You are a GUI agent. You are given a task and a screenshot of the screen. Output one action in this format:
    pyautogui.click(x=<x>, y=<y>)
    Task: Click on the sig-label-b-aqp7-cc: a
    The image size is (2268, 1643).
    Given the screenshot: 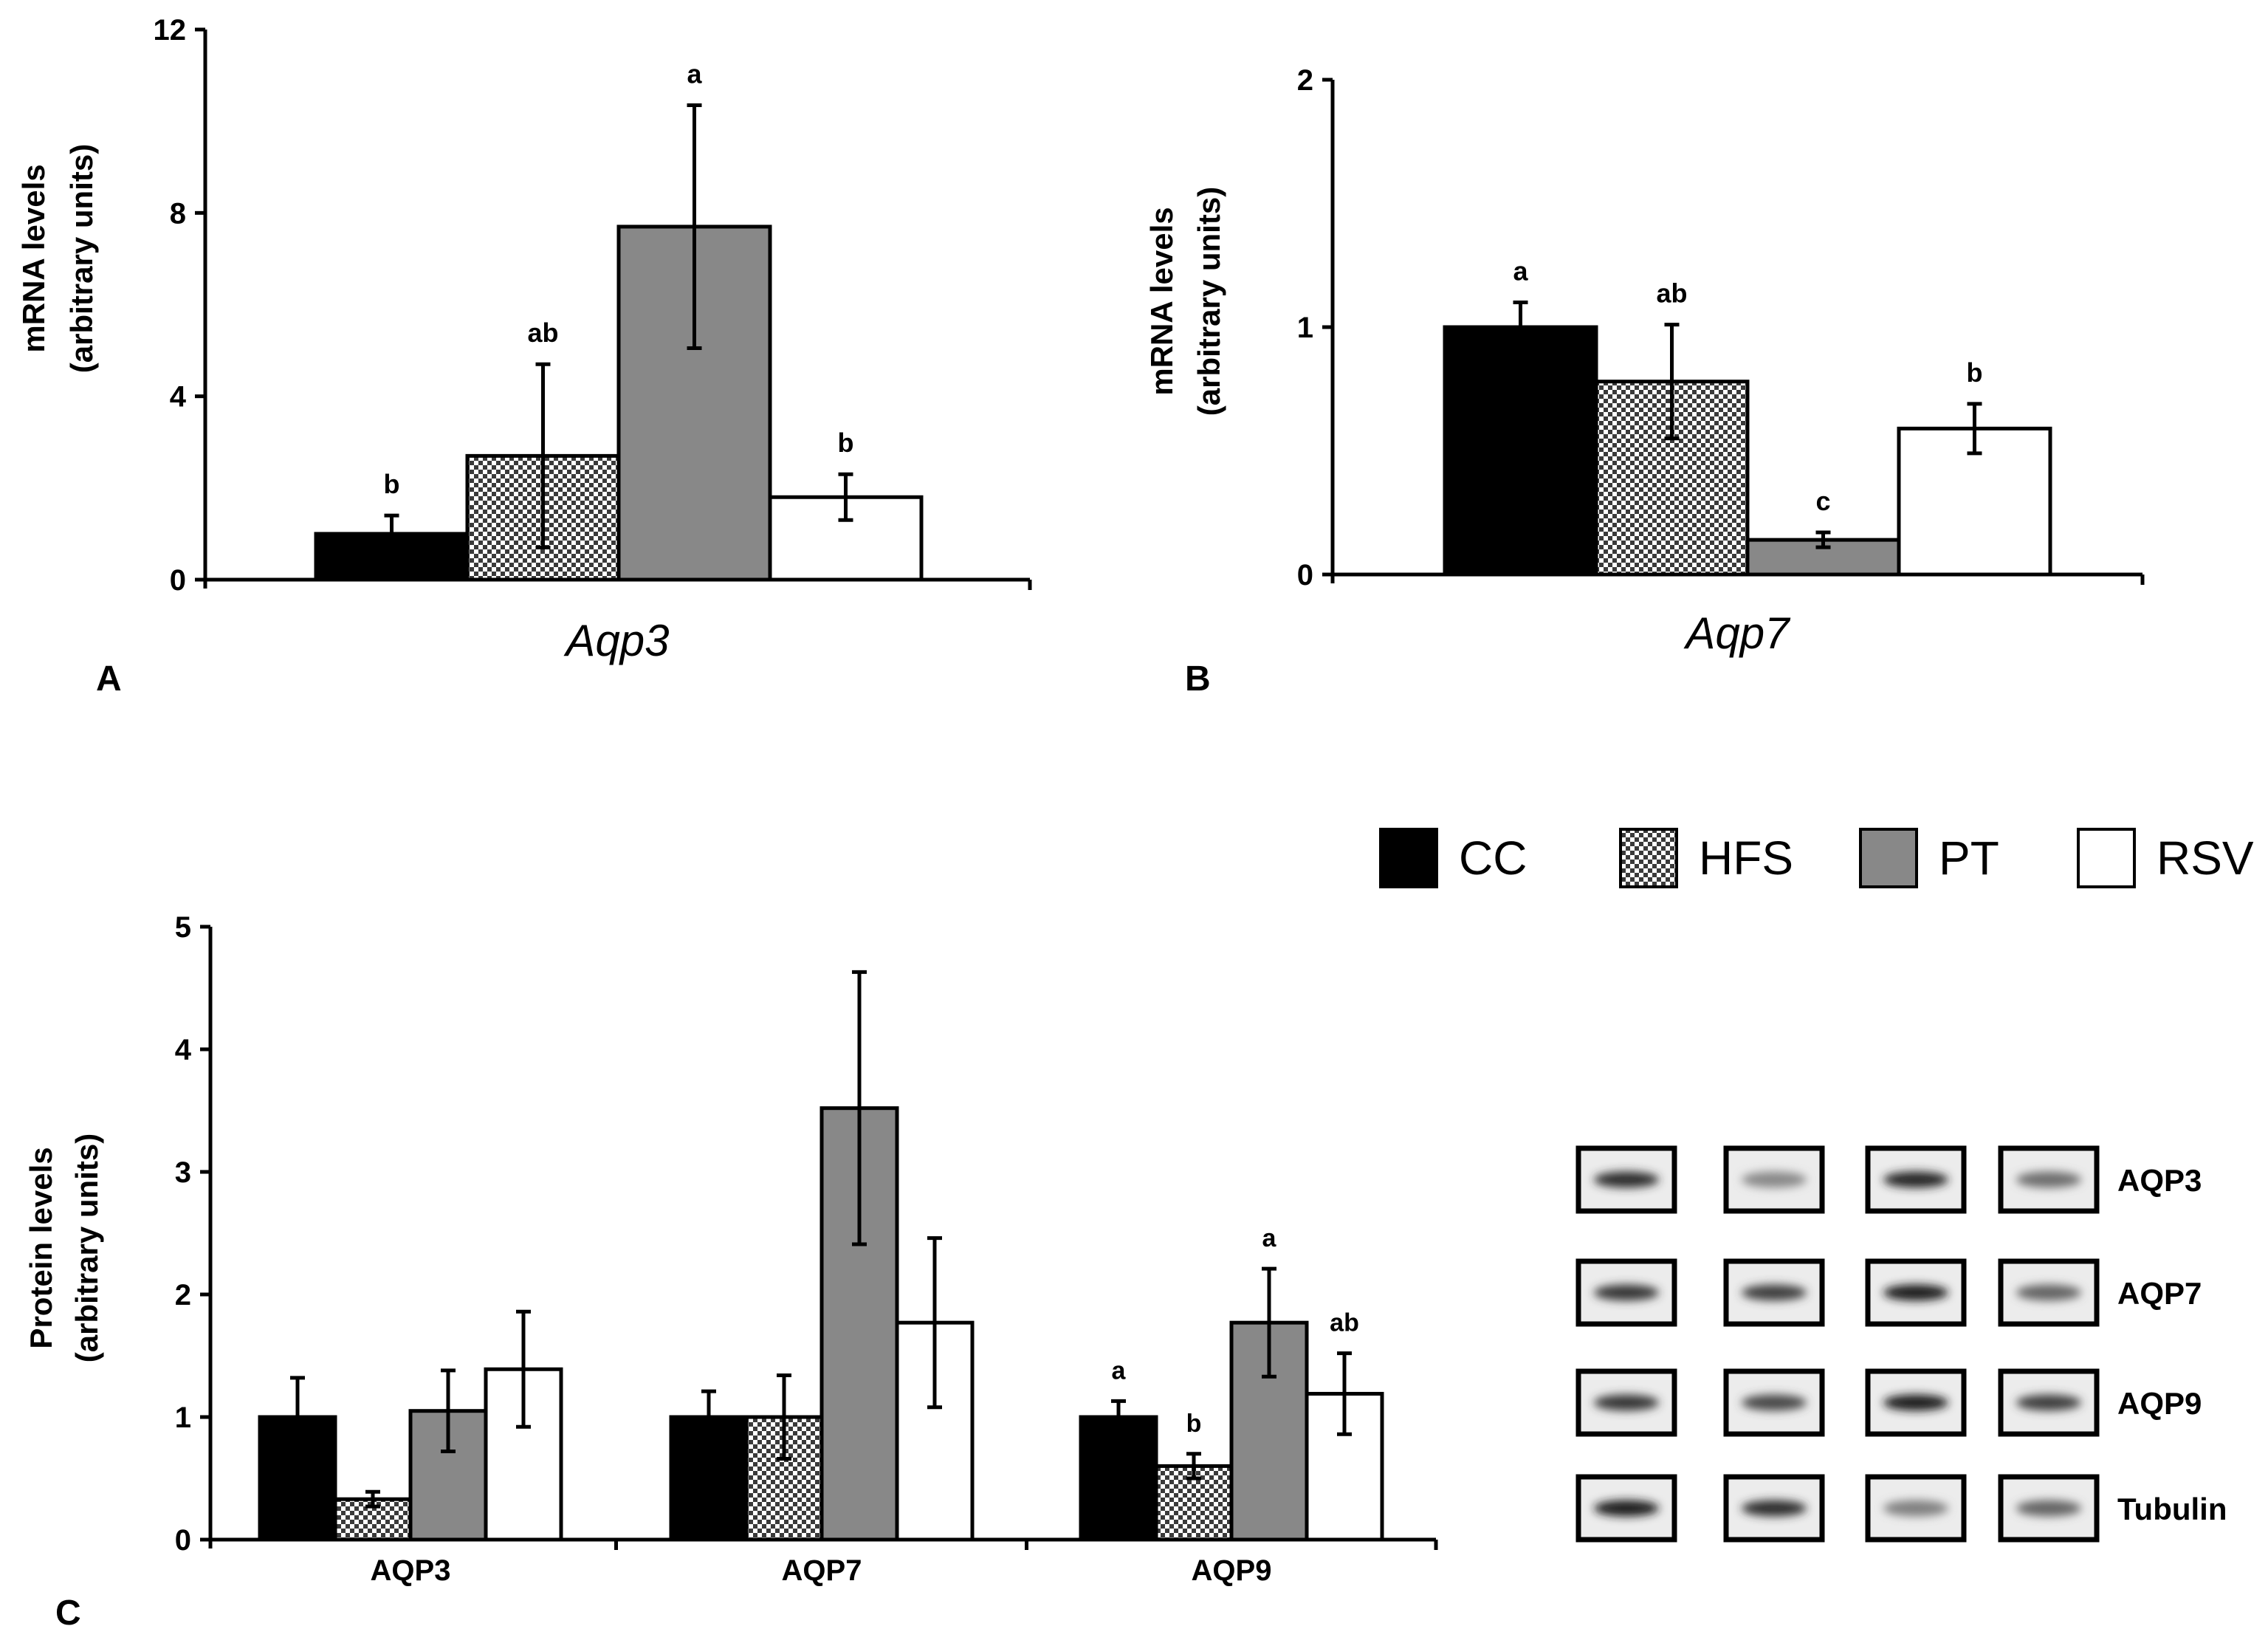 What is the action you would take?
    pyautogui.click(x=1520, y=271)
    